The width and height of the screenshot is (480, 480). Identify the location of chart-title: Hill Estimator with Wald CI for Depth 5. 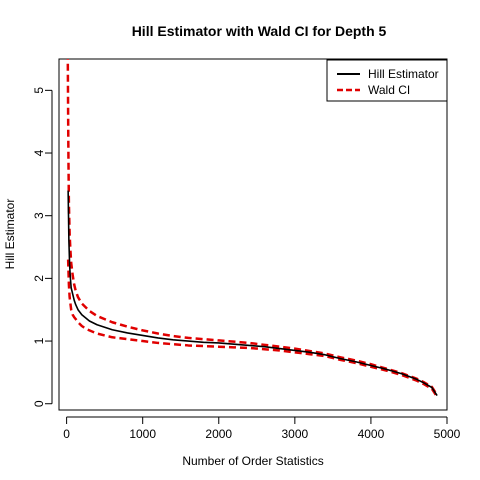
(259, 31).